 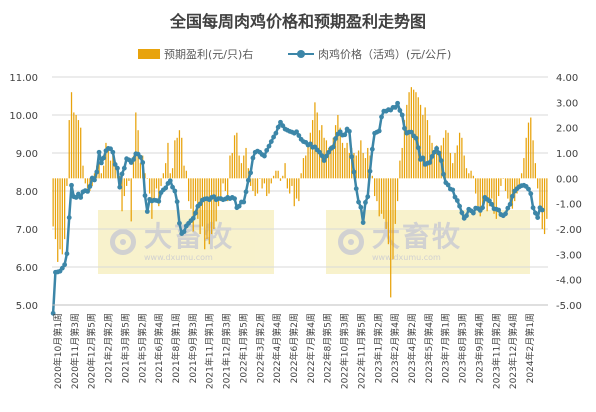 I want to click on x-tick-label: 2021年11月第1周, so click(x=210, y=351).